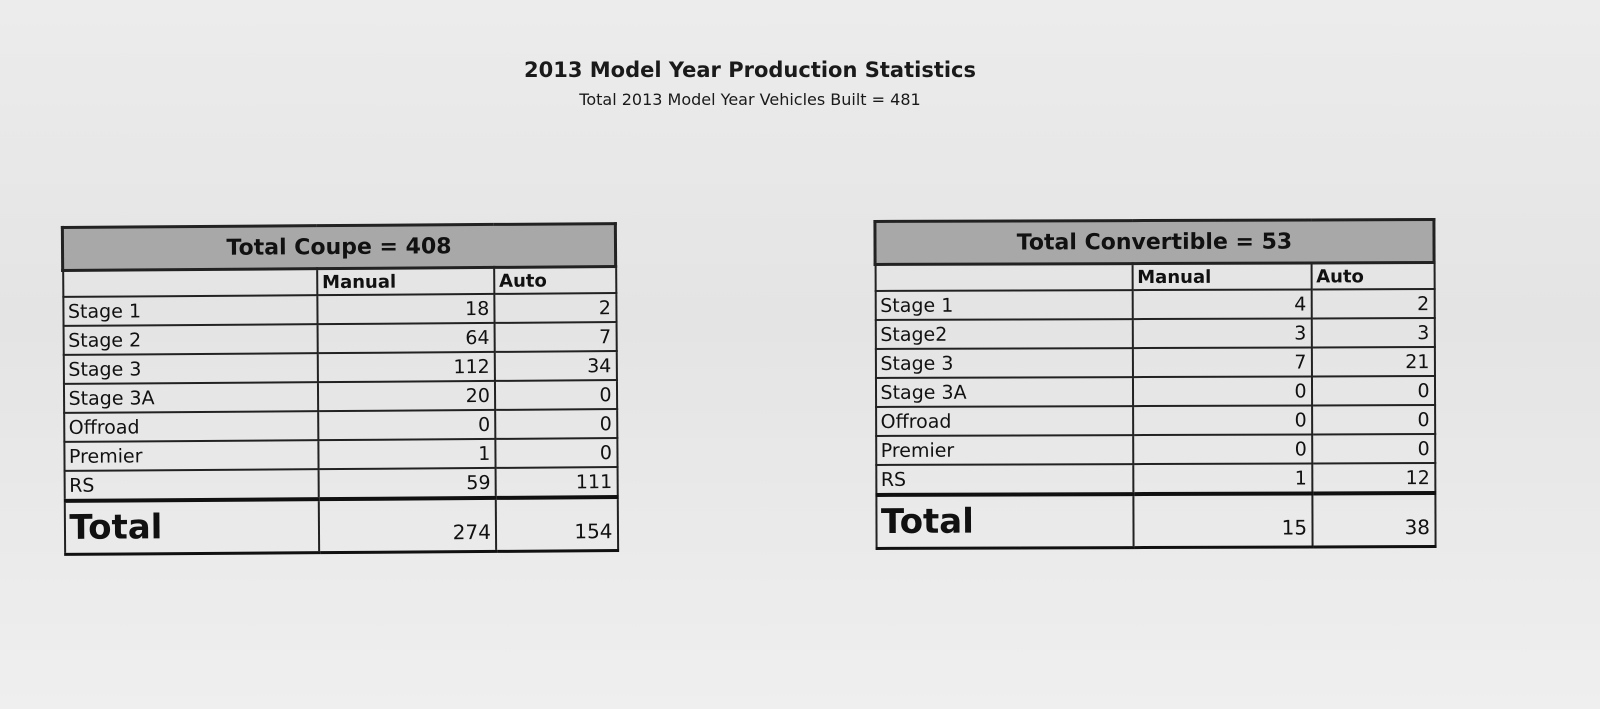 The height and width of the screenshot is (709, 1600). What do you see at coordinates (407, 525) in the screenshot?
I see `total-value: 274` at bounding box center [407, 525].